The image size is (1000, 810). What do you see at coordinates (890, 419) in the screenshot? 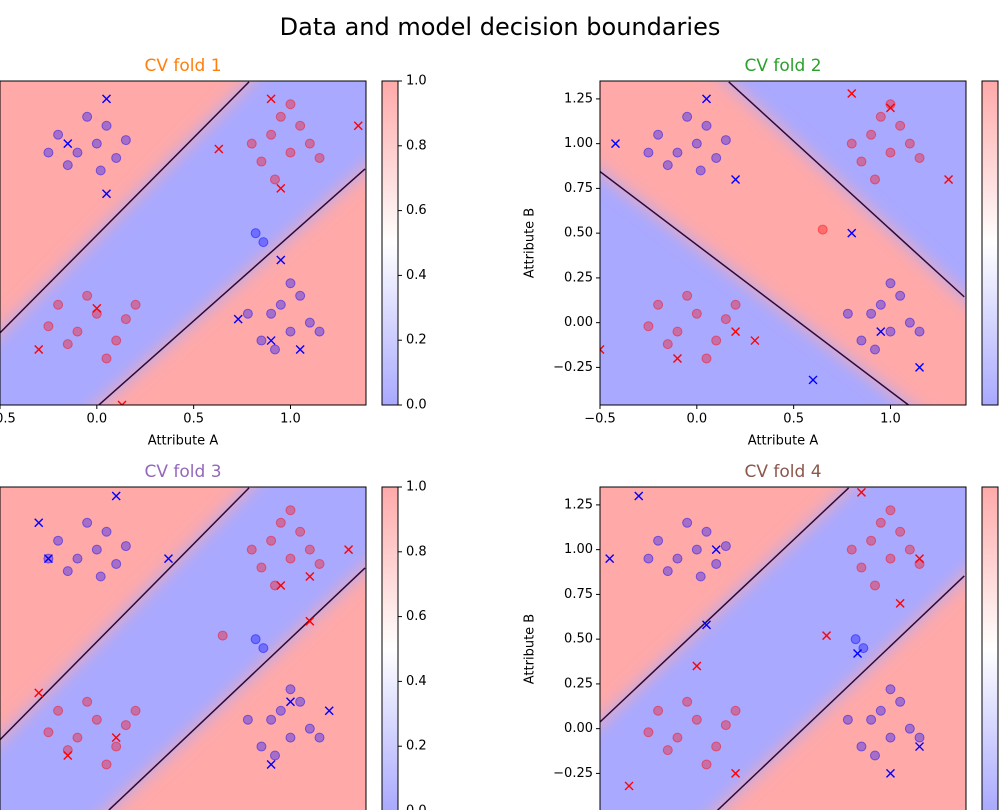
I see `x-tick-label: 1.0` at bounding box center [890, 419].